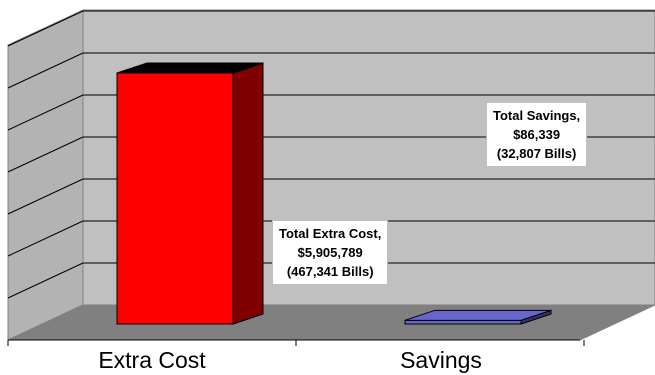  What do you see at coordinates (290, 360) in the screenshot?
I see `category-labels: Extra Cost Savings` at bounding box center [290, 360].